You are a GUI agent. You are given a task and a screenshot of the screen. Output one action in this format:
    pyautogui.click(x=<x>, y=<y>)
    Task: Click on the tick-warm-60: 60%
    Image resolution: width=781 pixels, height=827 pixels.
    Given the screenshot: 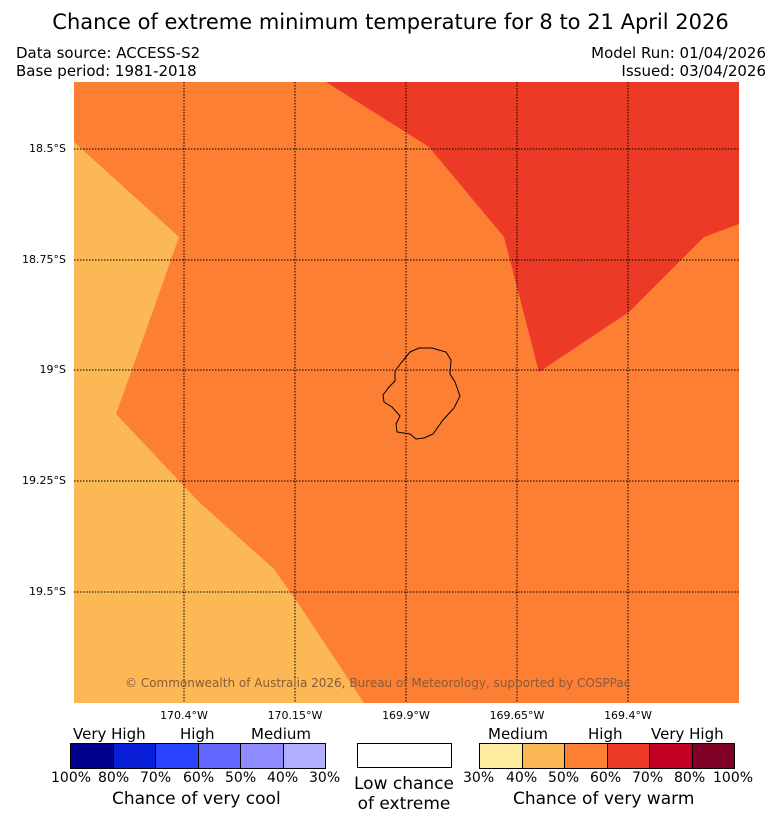 What is the action you would take?
    pyautogui.click(x=606, y=778)
    